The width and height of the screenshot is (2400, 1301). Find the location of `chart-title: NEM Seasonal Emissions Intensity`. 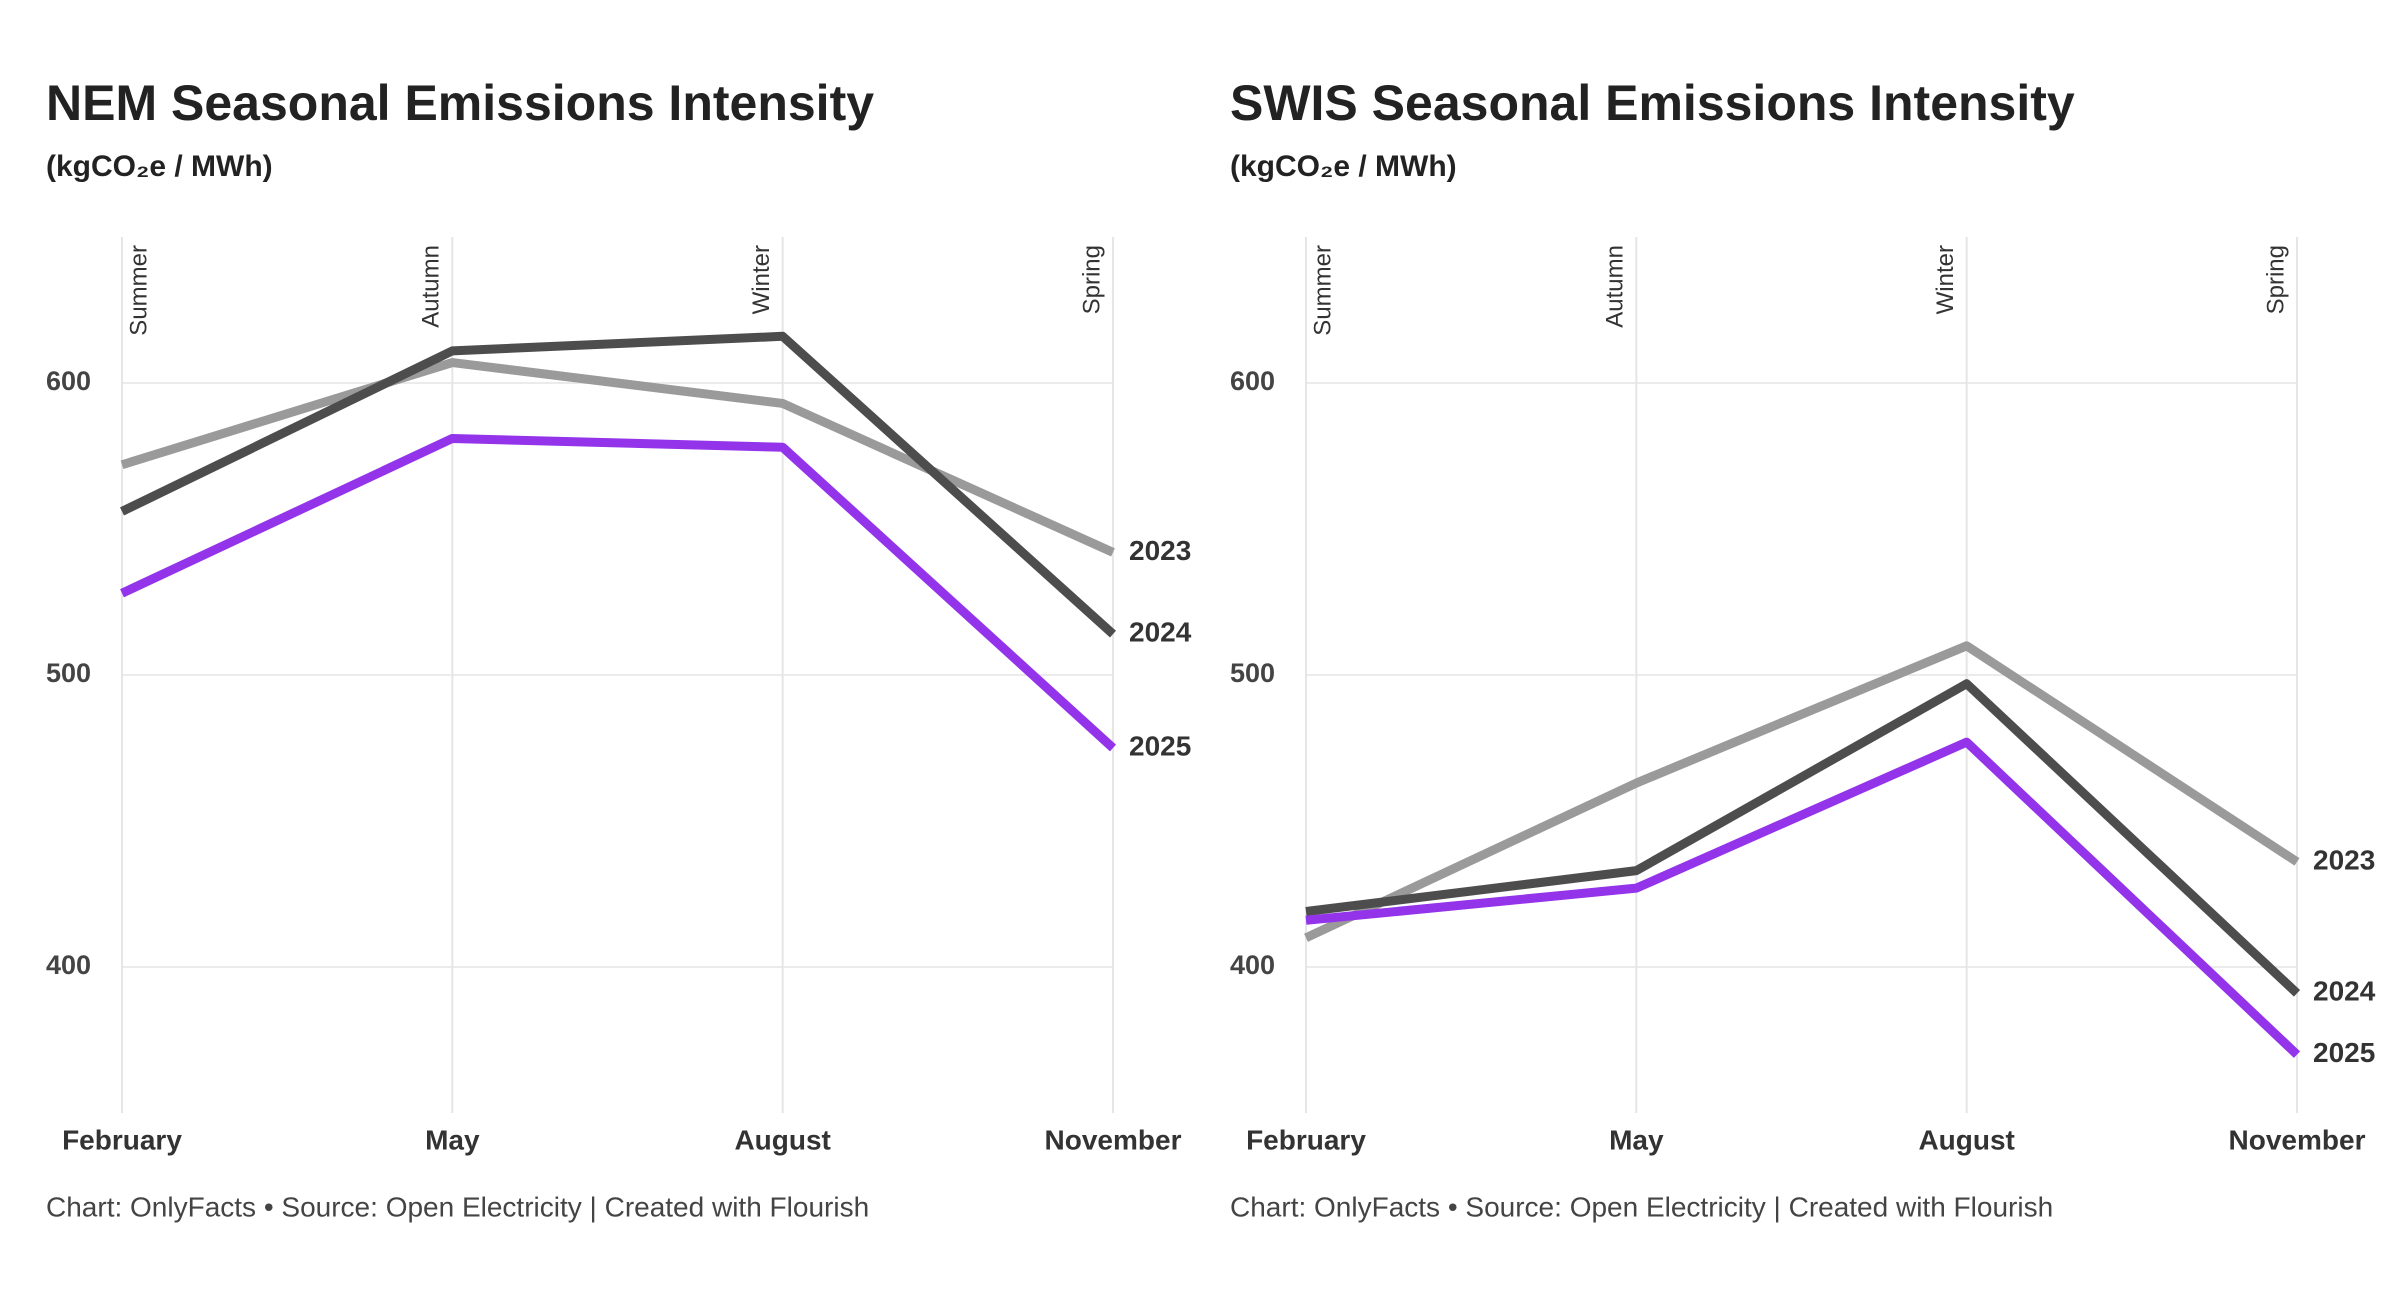

chart-title: NEM Seasonal Emissions Intensity is located at coordinates (460, 103).